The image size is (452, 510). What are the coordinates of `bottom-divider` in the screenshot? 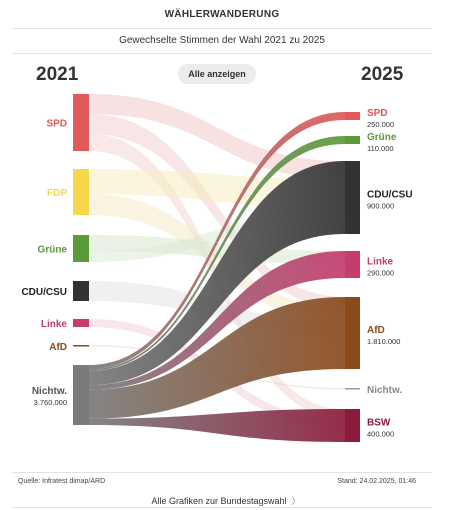 It's located at (222, 507).